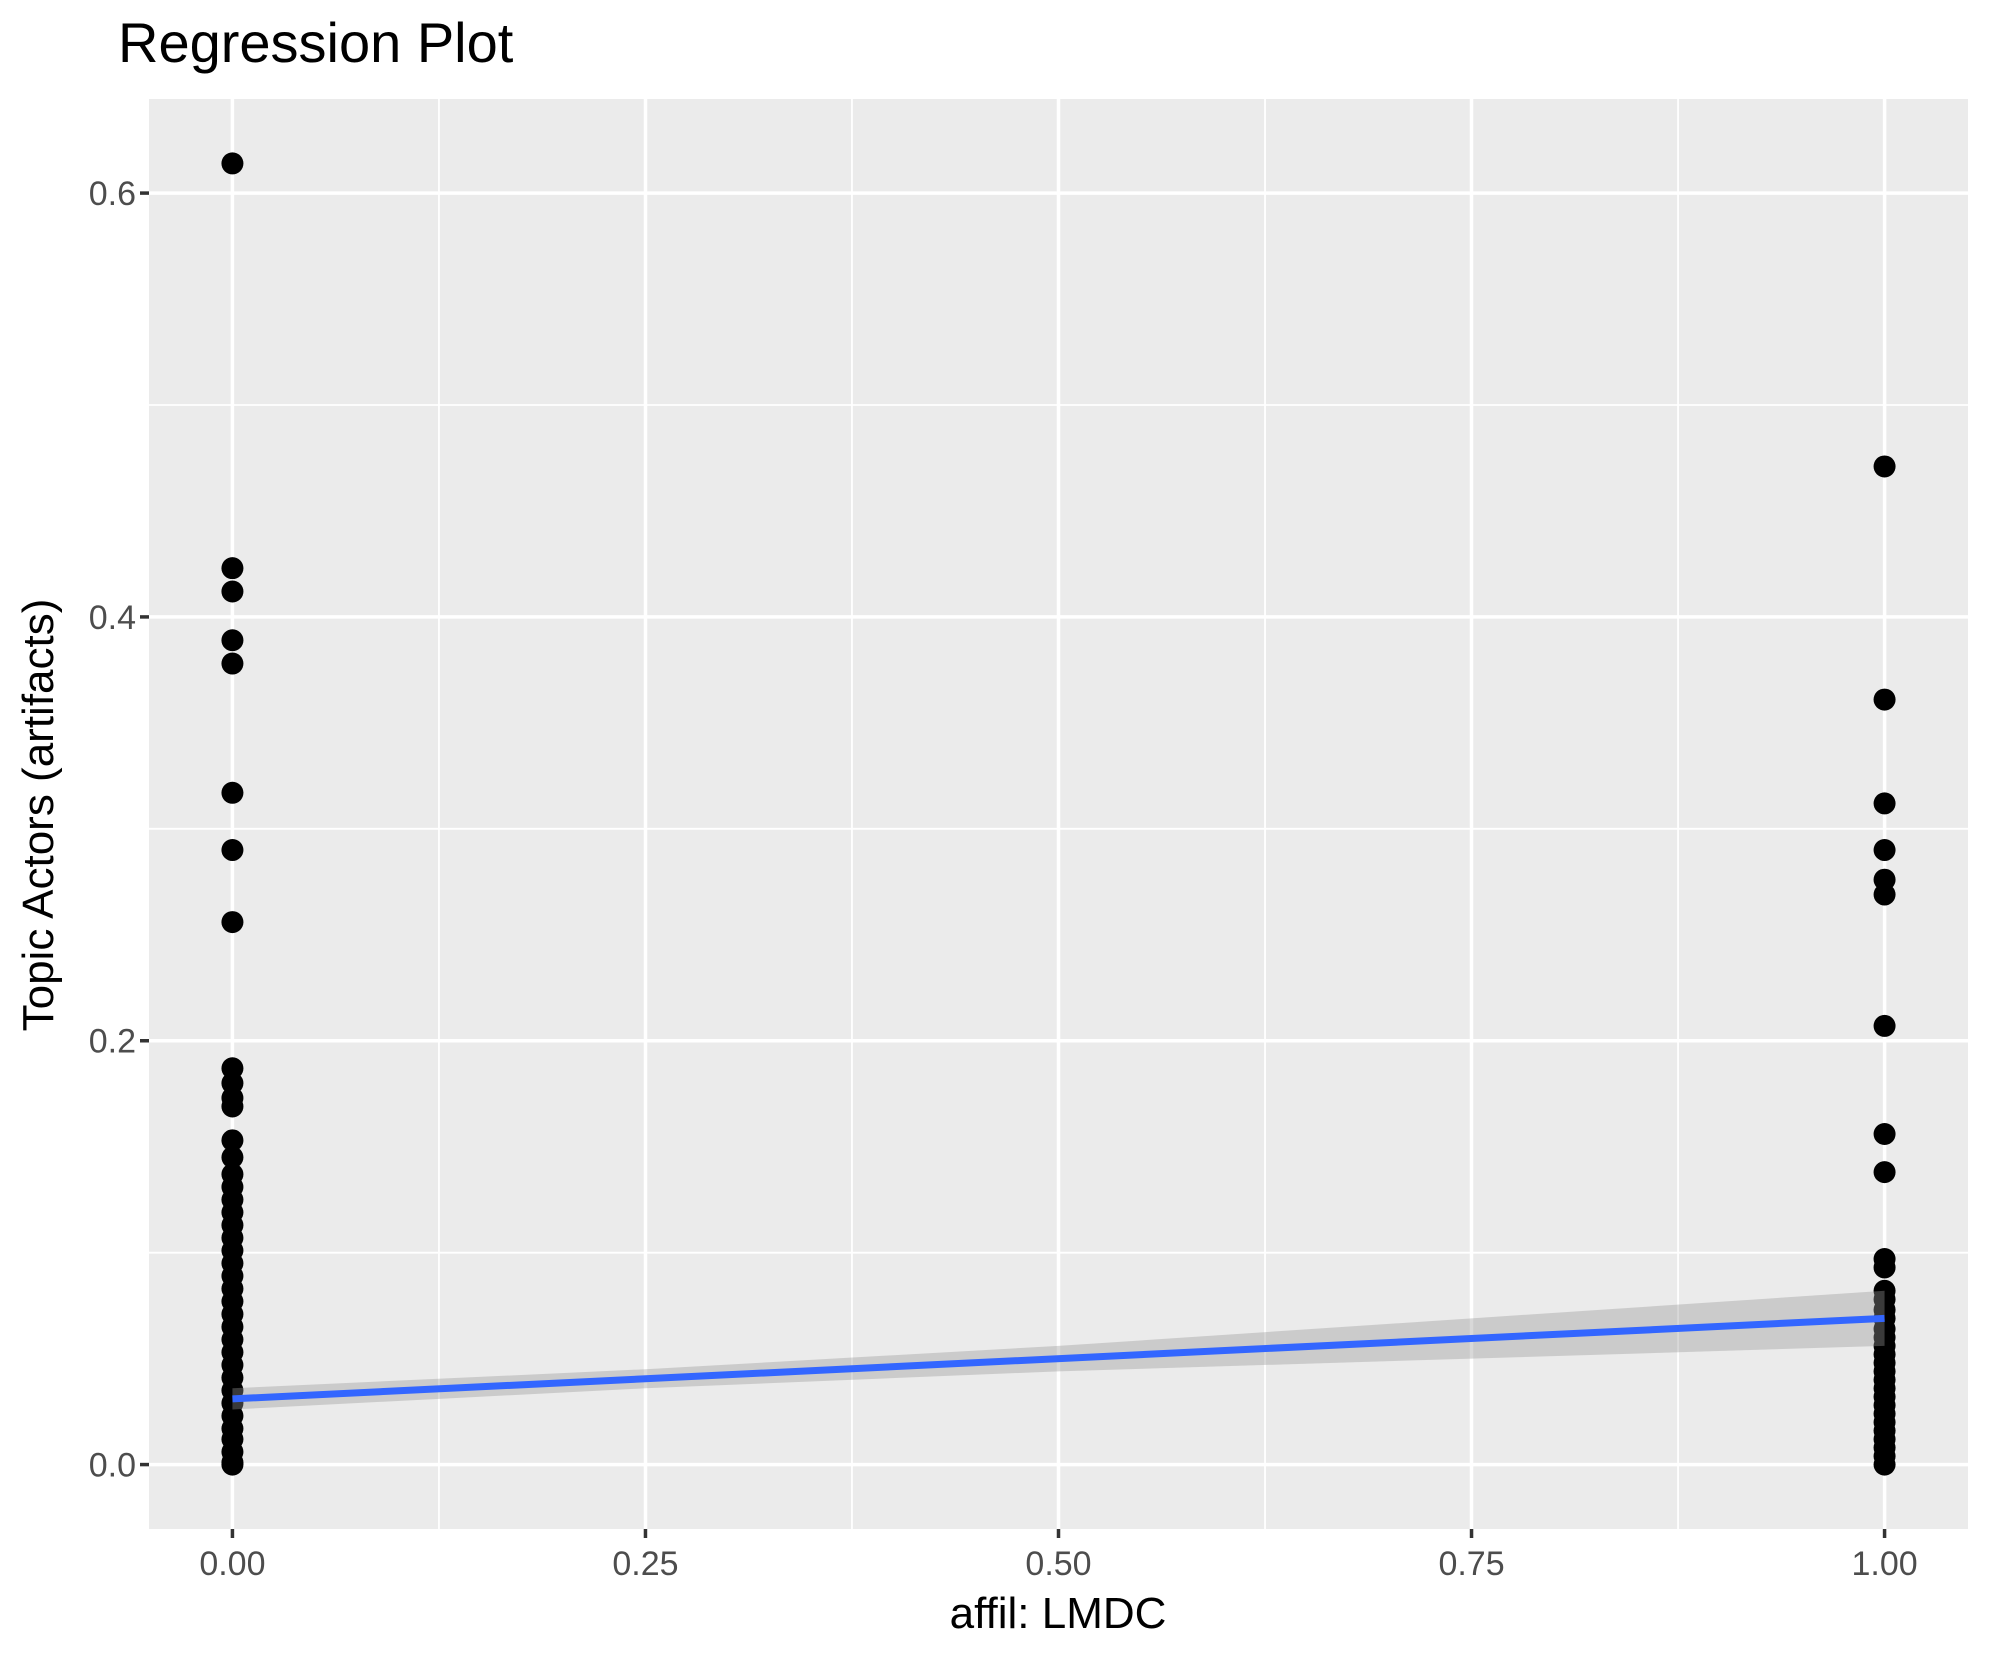 The height and width of the screenshot is (1665, 1990). What do you see at coordinates (112, 618) in the screenshot?
I see `y-tick-label: 0.4` at bounding box center [112, 618].